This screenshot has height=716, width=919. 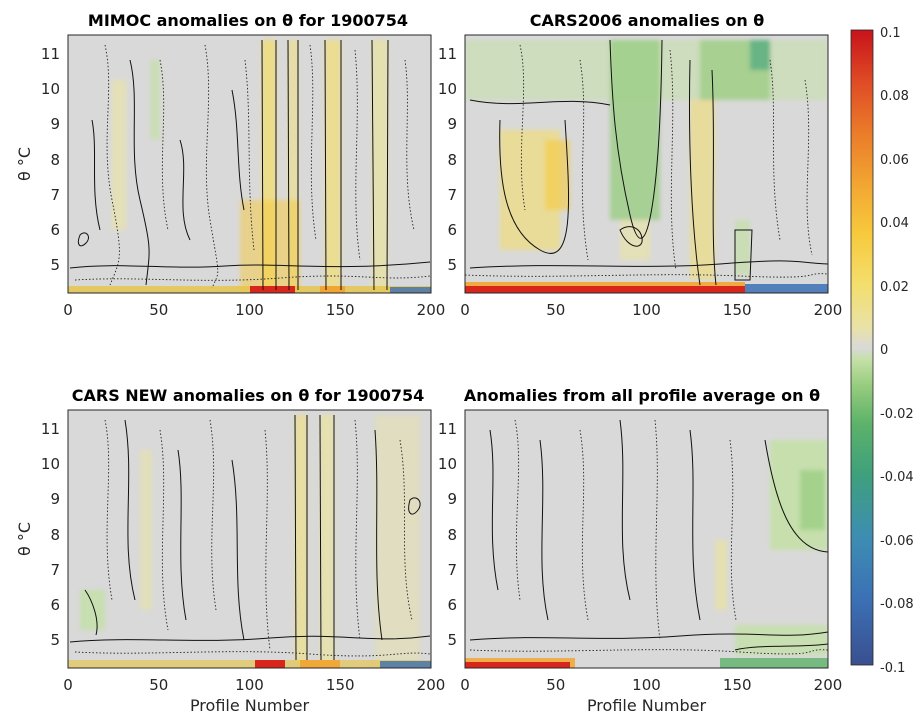 What do you see at coordinates (894, 160) in the screenshot?
I see `colorbar-tick-label: 0.06` at bounding box center [894, 160].